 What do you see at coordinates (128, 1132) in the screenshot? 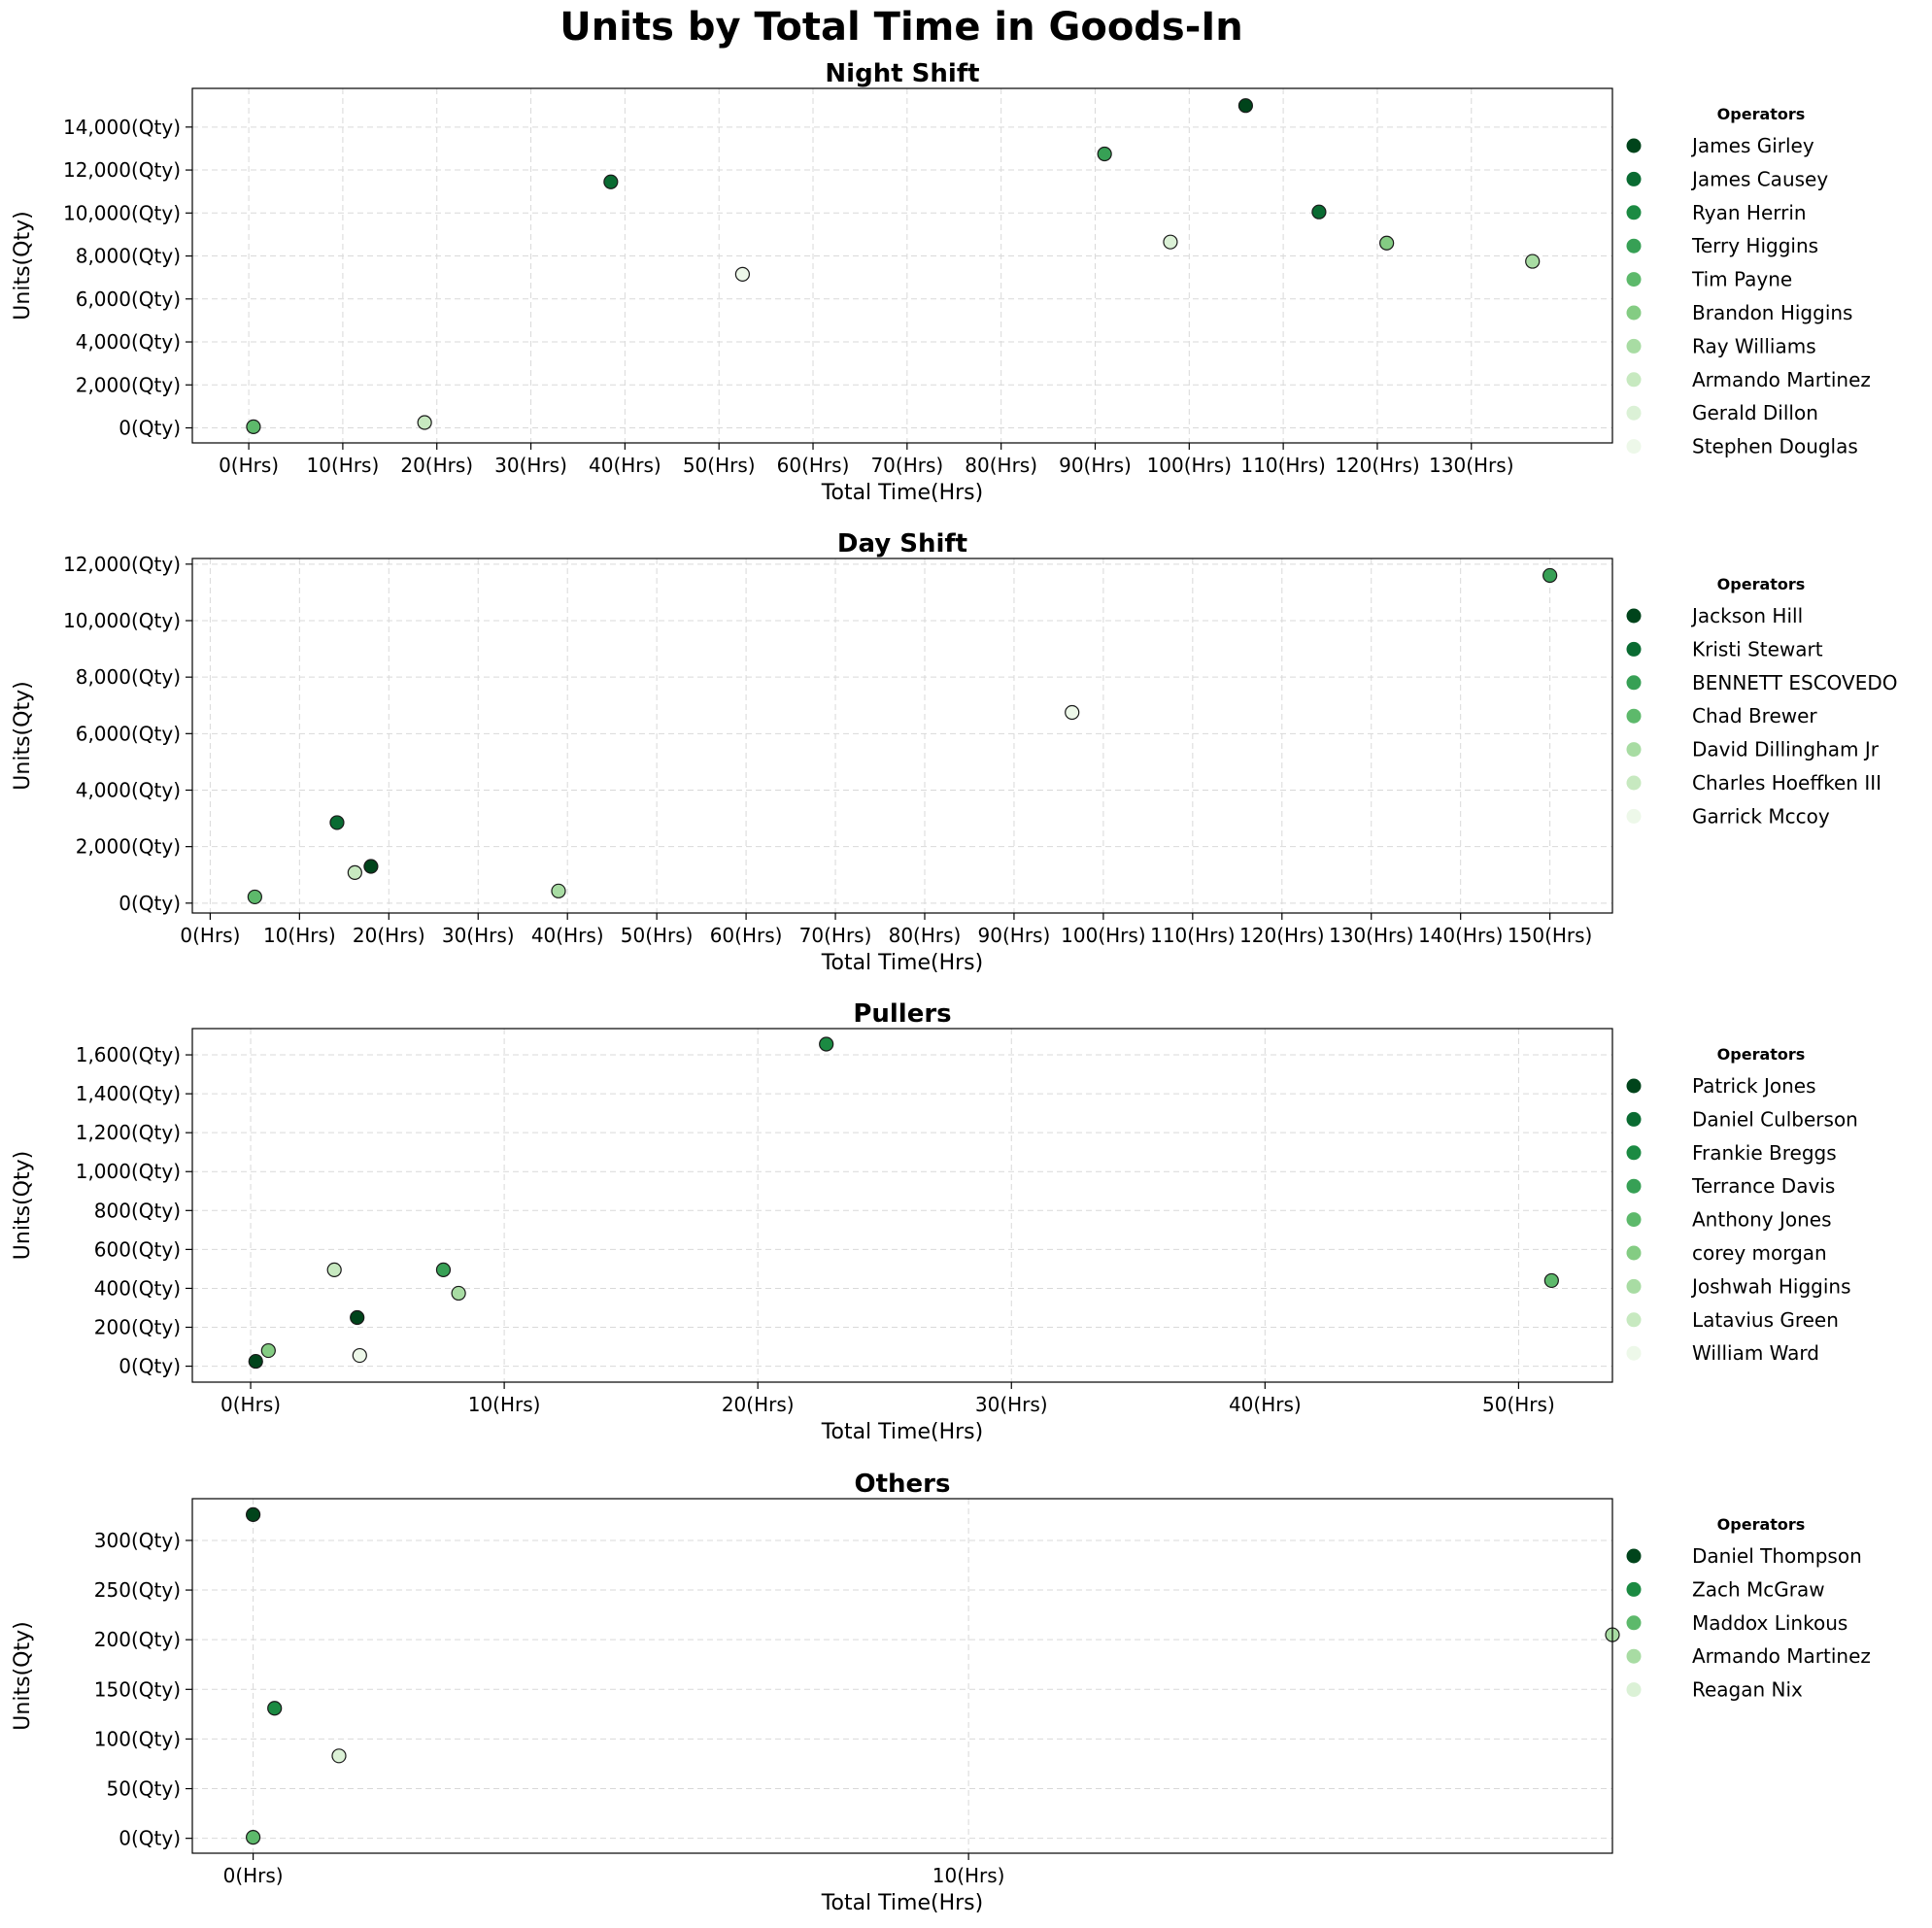
I see `y-tick-label: 1,200(Qty)` at bounding box center [128, 1132].